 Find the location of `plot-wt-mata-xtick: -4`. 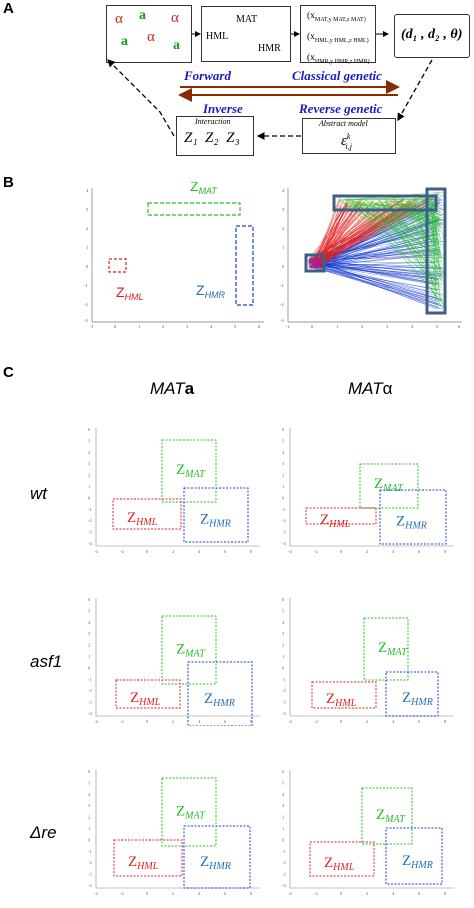

plot-wt-mata-xtick: -4 is located at coordinates (96, 551).